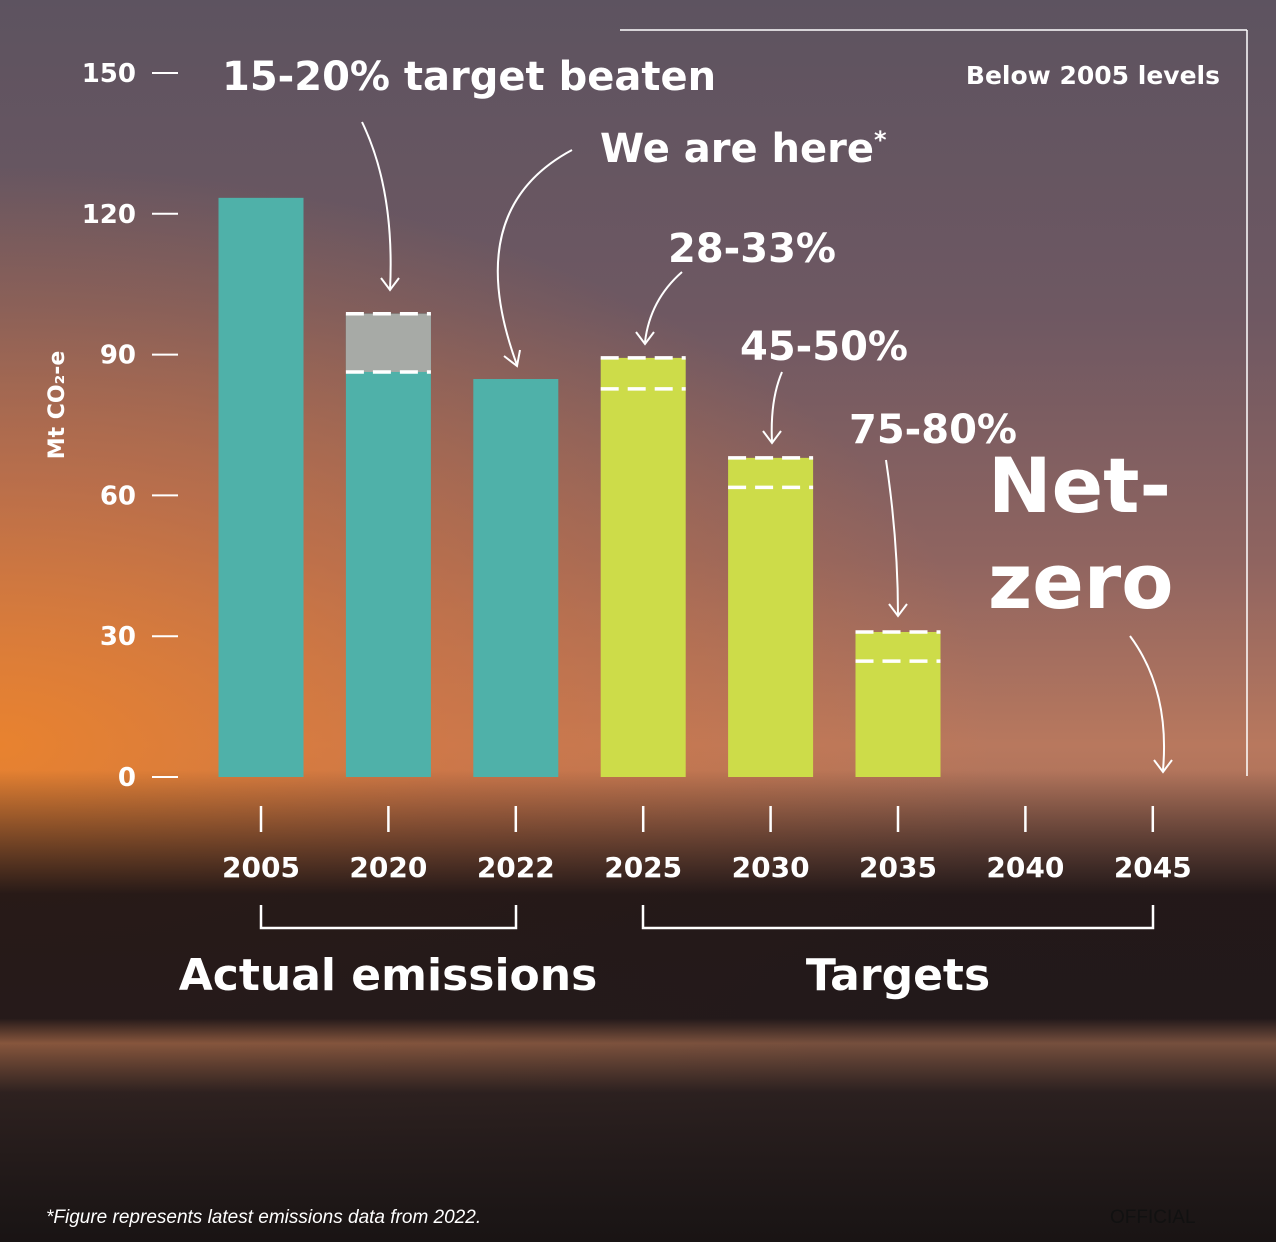 The image size is (1276, 1242). Describe the element at coordinates (771, 867) in the screenshot. I see `x-tick-label: 2030` at that location.